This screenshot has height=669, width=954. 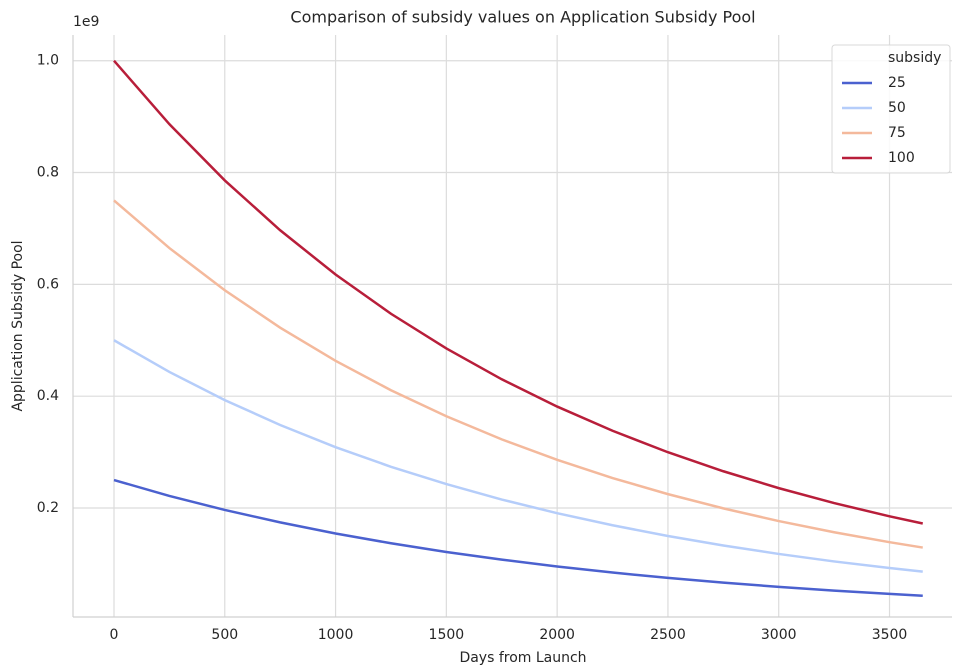 What do you see at coordinates (557, 635) in the screenshot?
I see `x-tick-label: 2000` at bounding box center [557, 635].